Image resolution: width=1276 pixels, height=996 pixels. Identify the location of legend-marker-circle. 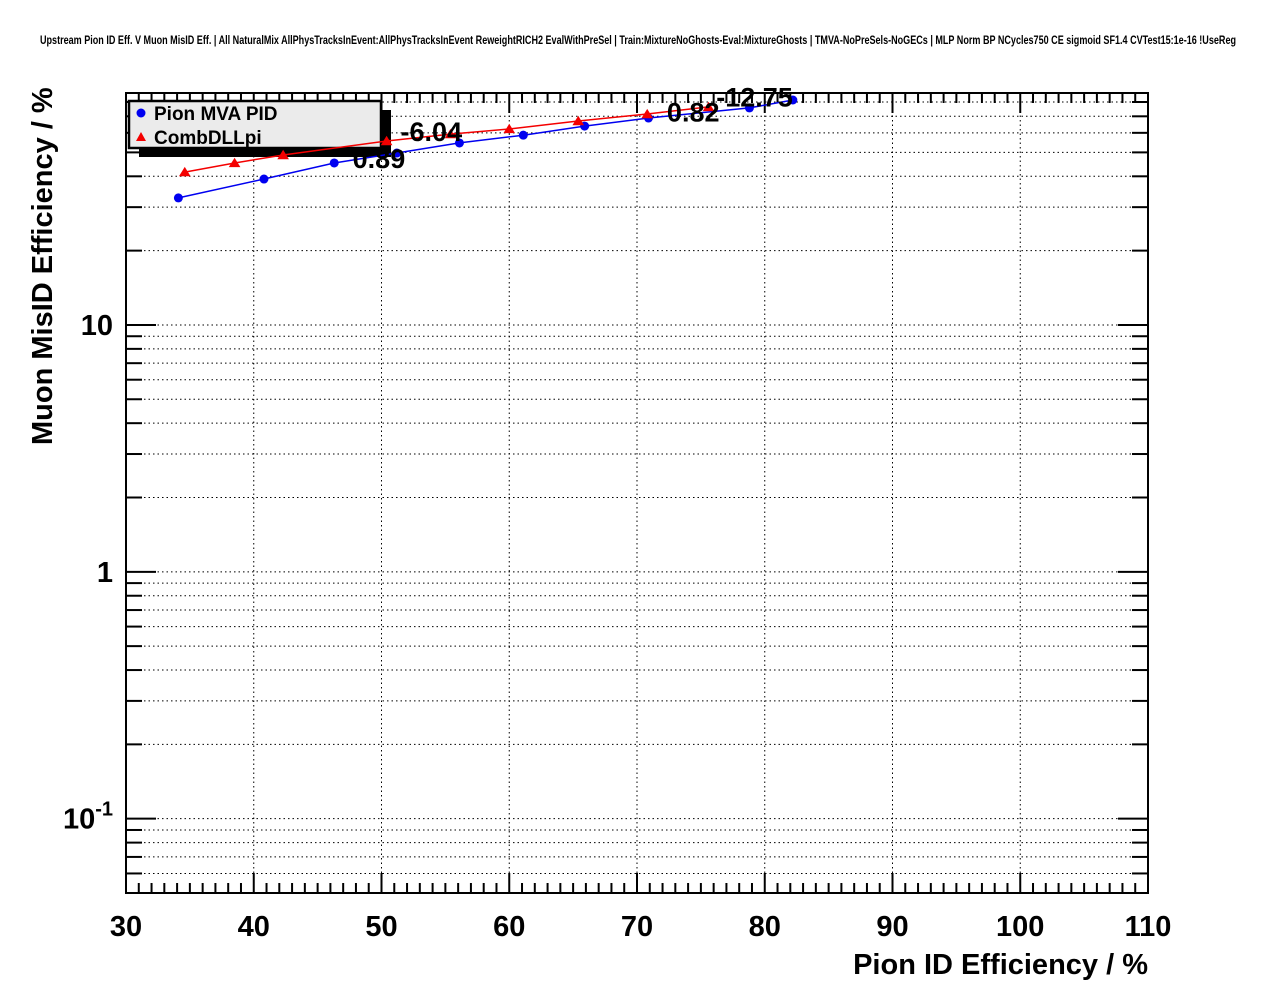
(141, 113).